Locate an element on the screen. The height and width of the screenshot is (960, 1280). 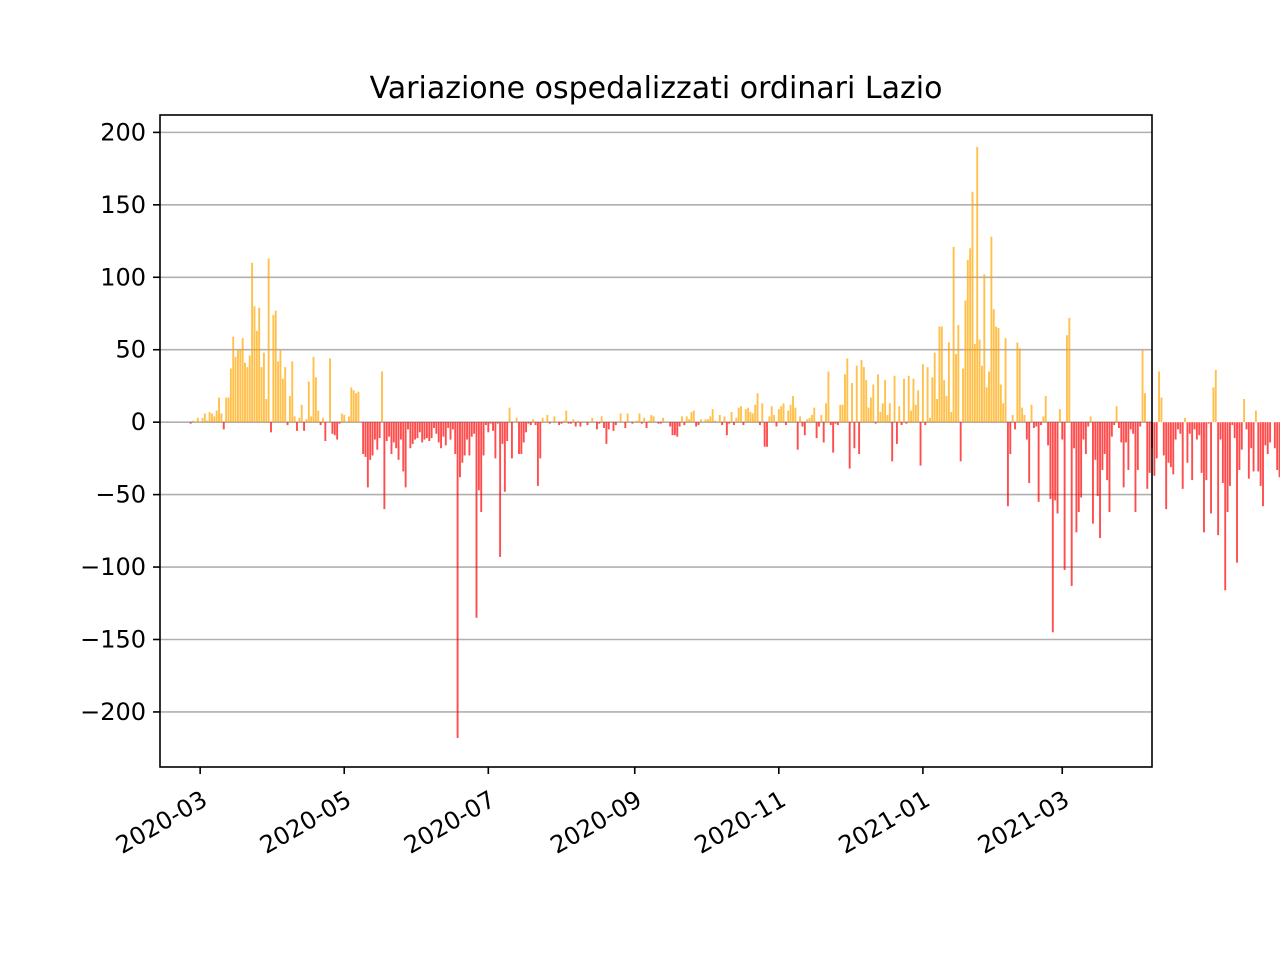
y-tick-label: 50 is located at coordinates (130, 350).